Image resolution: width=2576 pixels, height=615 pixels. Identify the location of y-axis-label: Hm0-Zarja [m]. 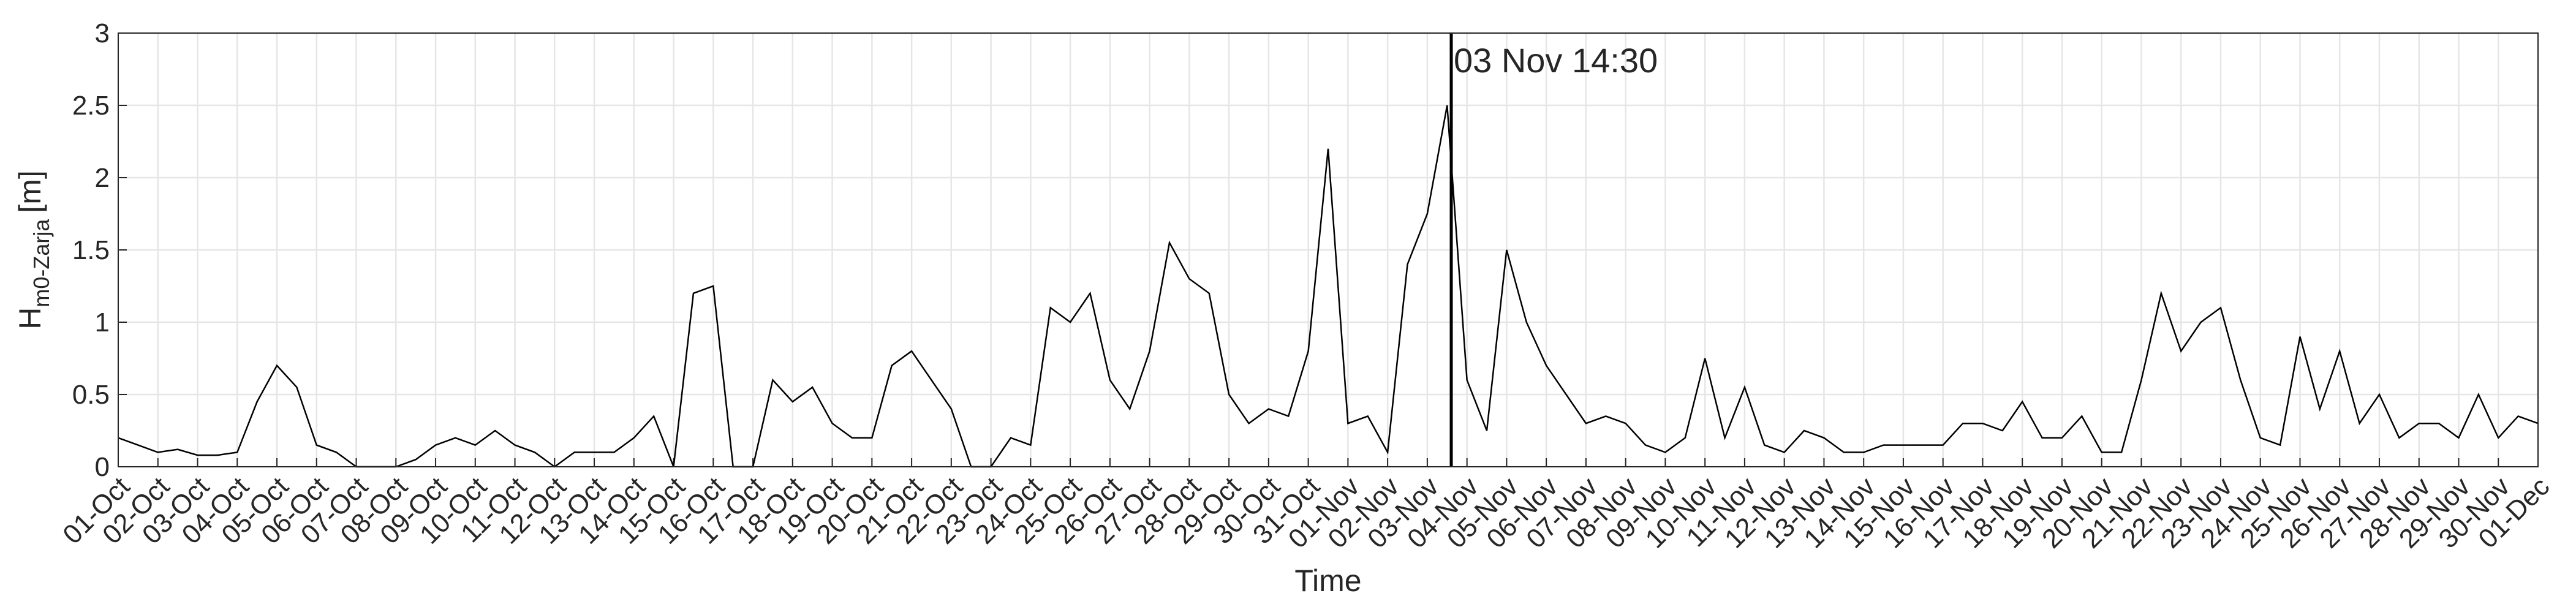
(33, 250).